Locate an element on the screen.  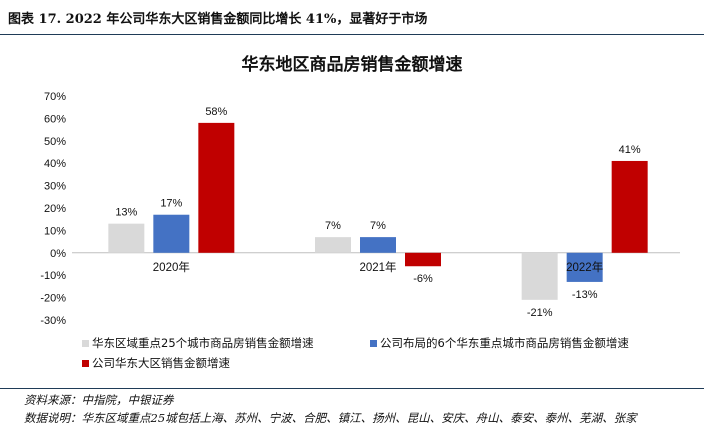
data-label-3-1: 58% is located at coordinates (216, 112).